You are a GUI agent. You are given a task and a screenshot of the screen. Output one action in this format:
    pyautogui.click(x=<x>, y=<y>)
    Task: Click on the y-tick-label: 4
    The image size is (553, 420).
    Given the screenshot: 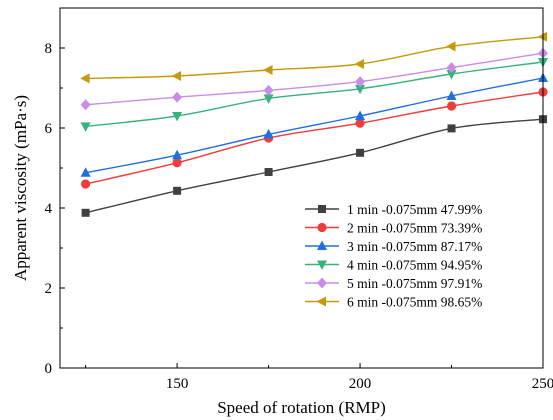 What is the action you would take?
    pyautogui.click(x=49, y=209)
    